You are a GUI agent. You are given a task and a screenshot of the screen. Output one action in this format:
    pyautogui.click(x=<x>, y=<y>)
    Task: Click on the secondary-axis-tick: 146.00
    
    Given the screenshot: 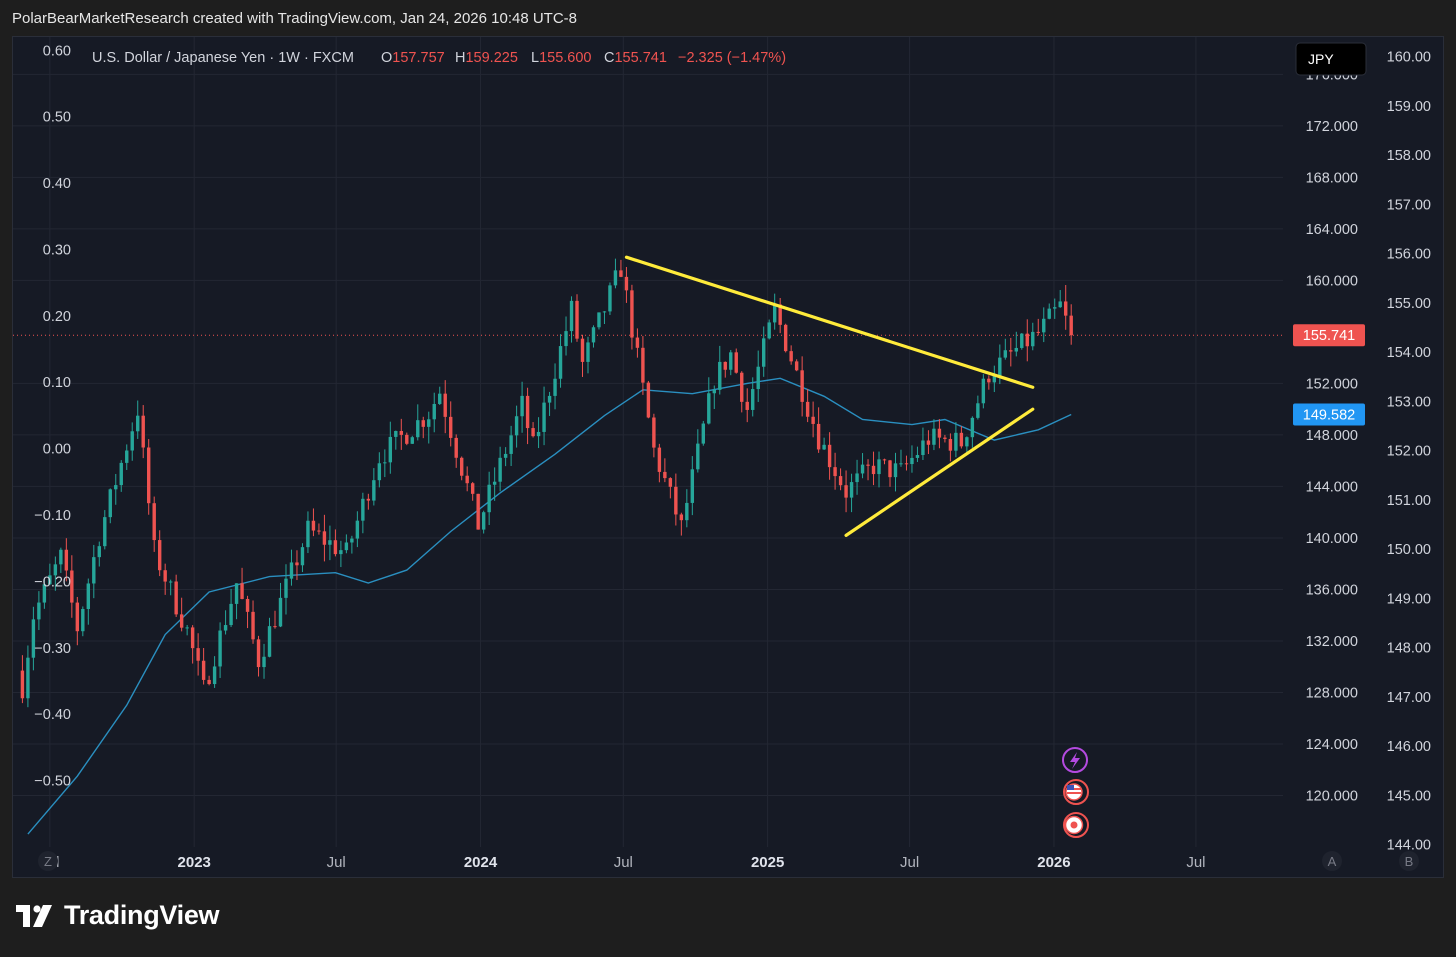 What is the action you would take?
    pyautogui.click(x=1409, y=747)
    